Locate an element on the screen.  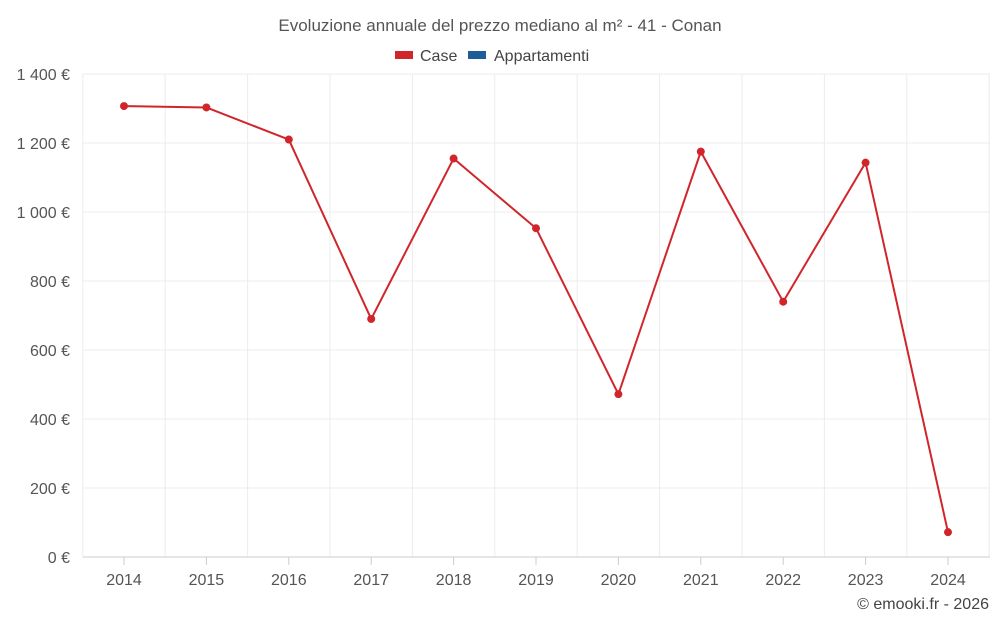
x-tick-label: 2015 is located at coordinates (207, 580).